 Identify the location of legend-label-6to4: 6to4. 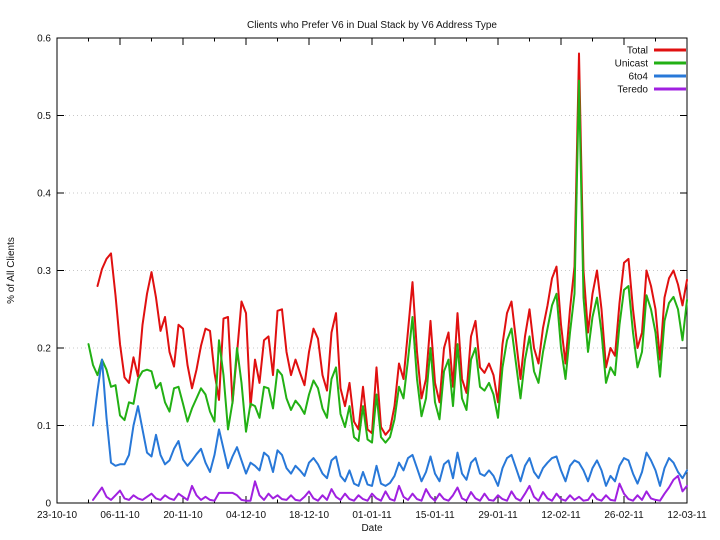
(639, 77).